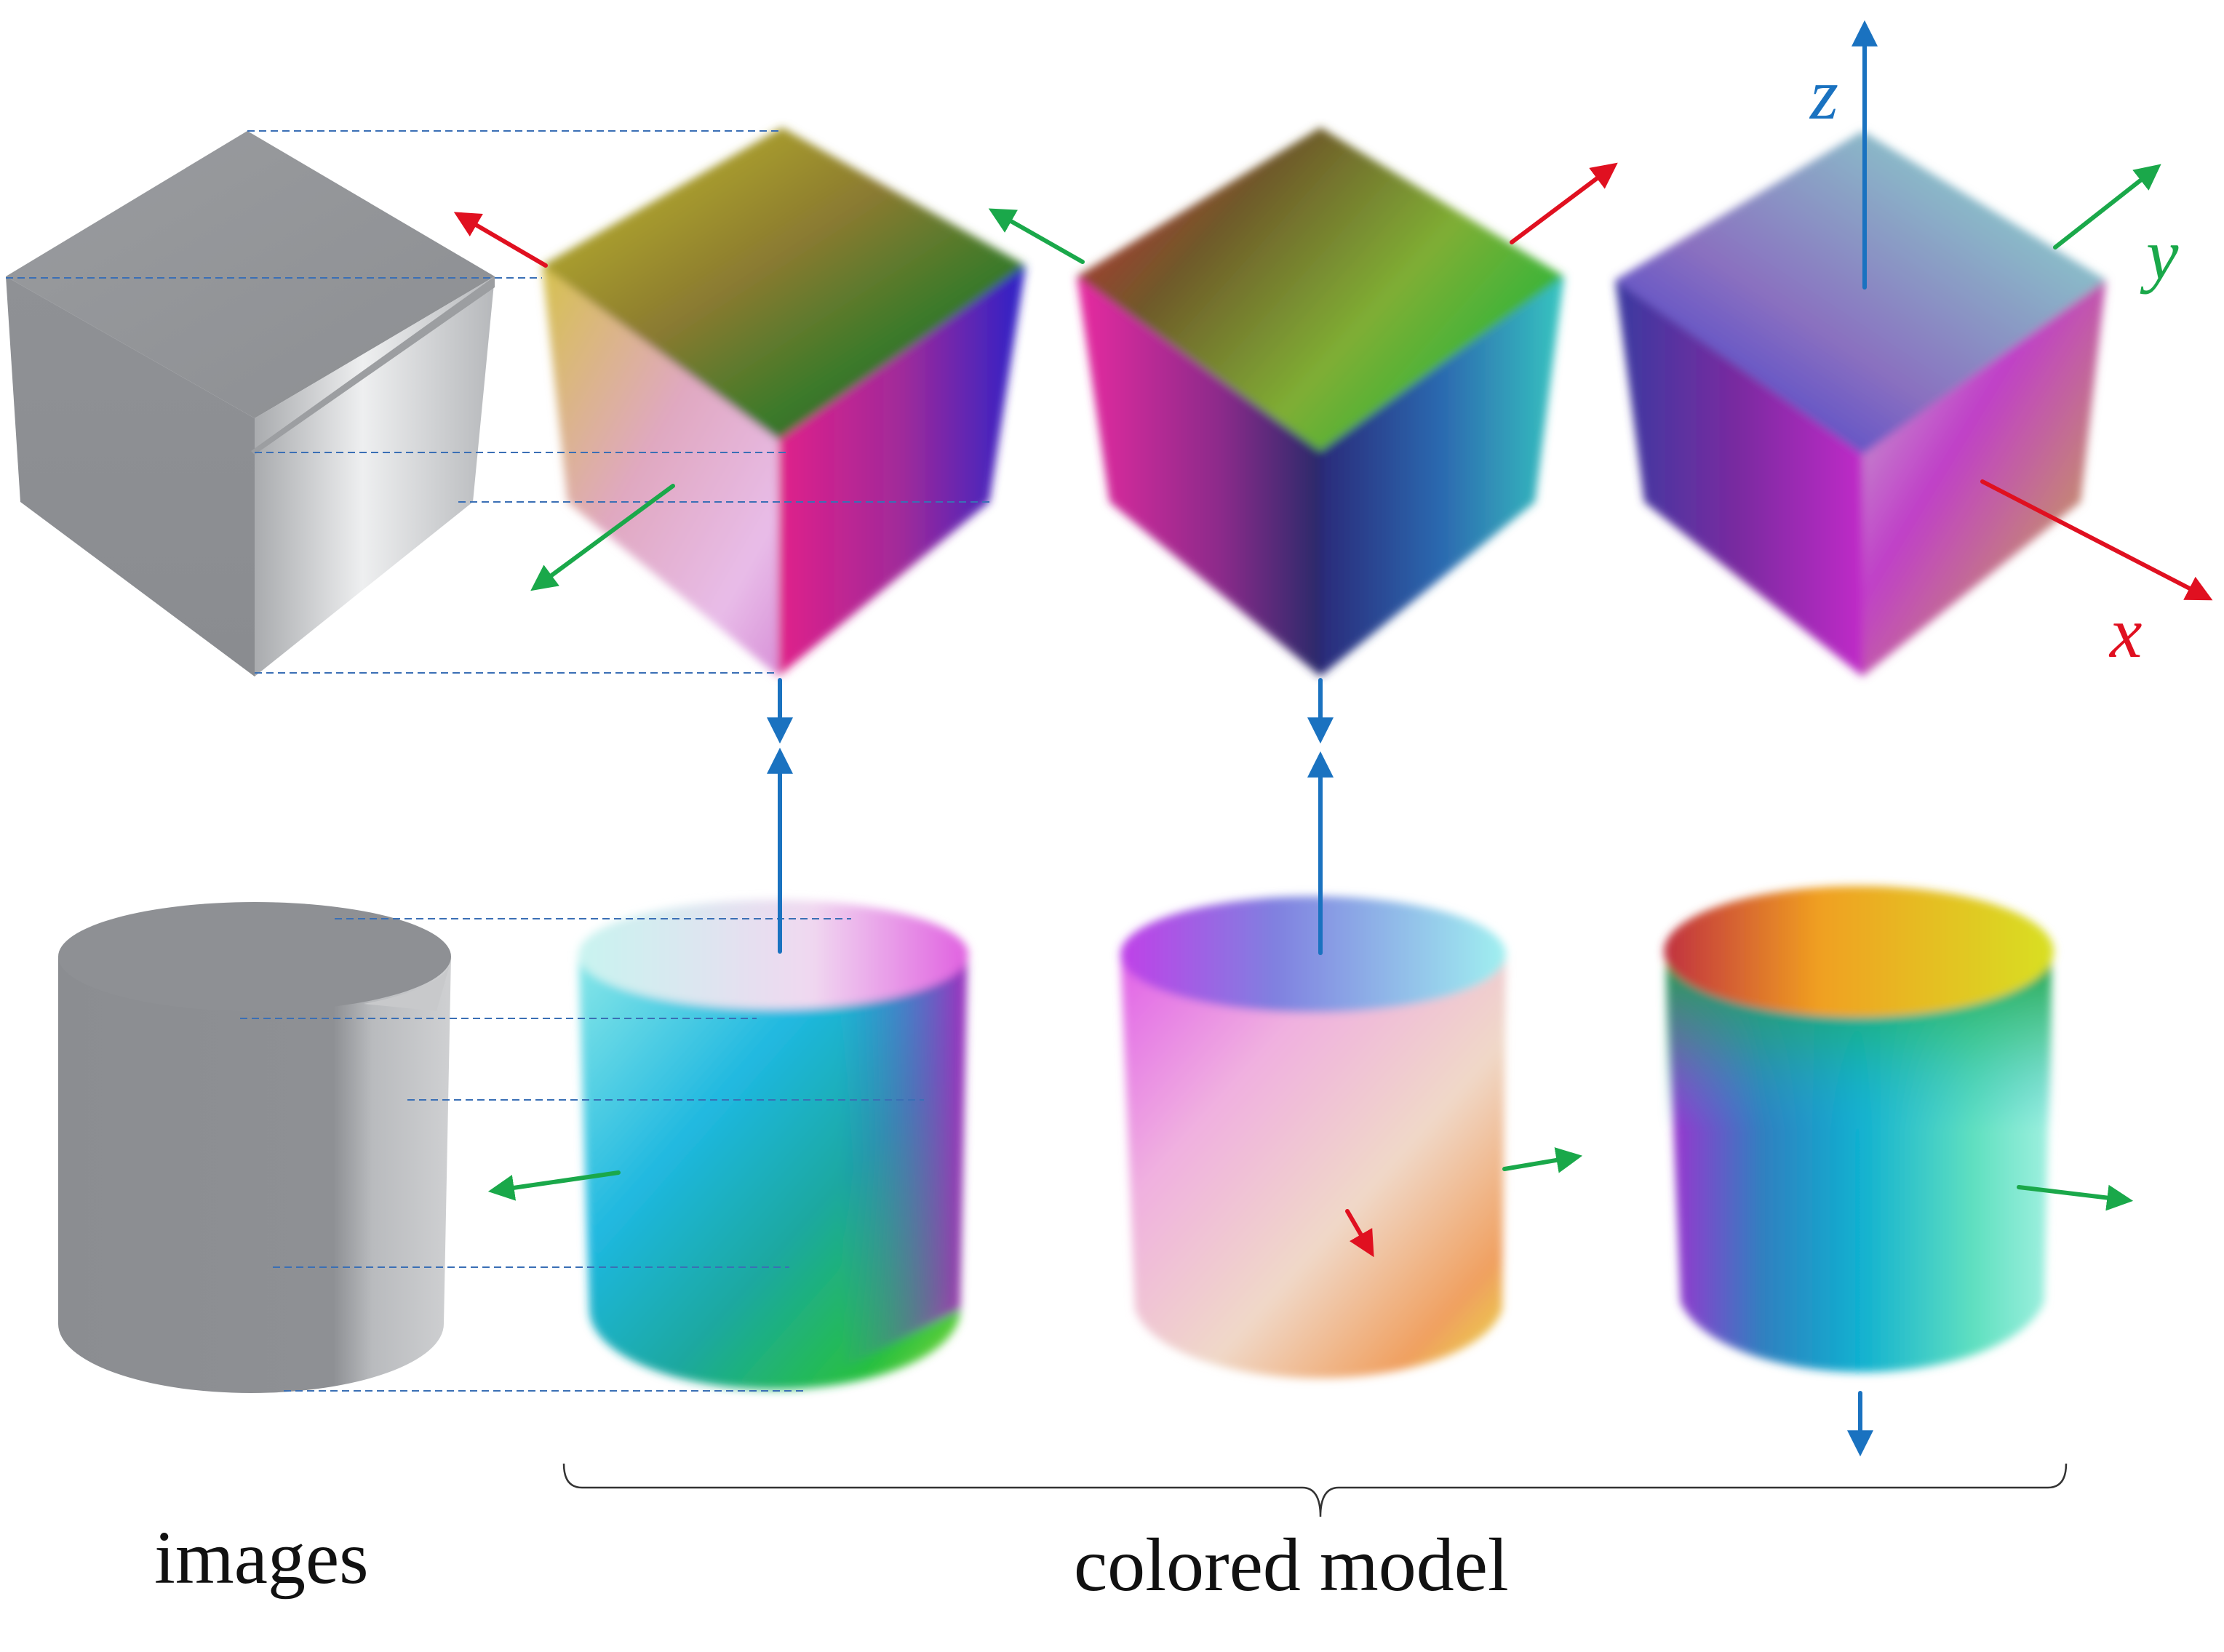 The height and width of the screenshot is (1652, 2224). What do you see at coordinates (261, 1558) in the screenshot?
I see `caption-images: images` at bounding box center [261, 1558].